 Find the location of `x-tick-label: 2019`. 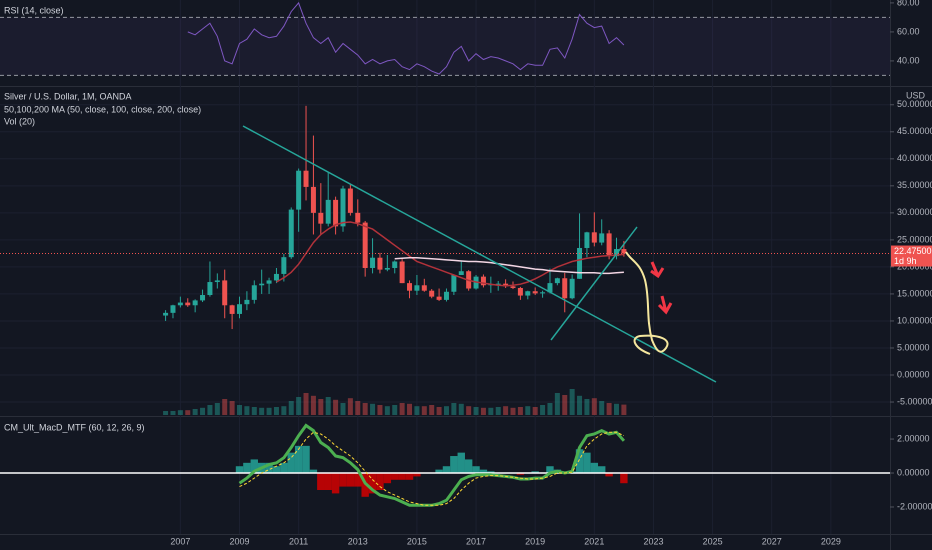

x-tick-label: 2019 is located at coordinates (535, 541).